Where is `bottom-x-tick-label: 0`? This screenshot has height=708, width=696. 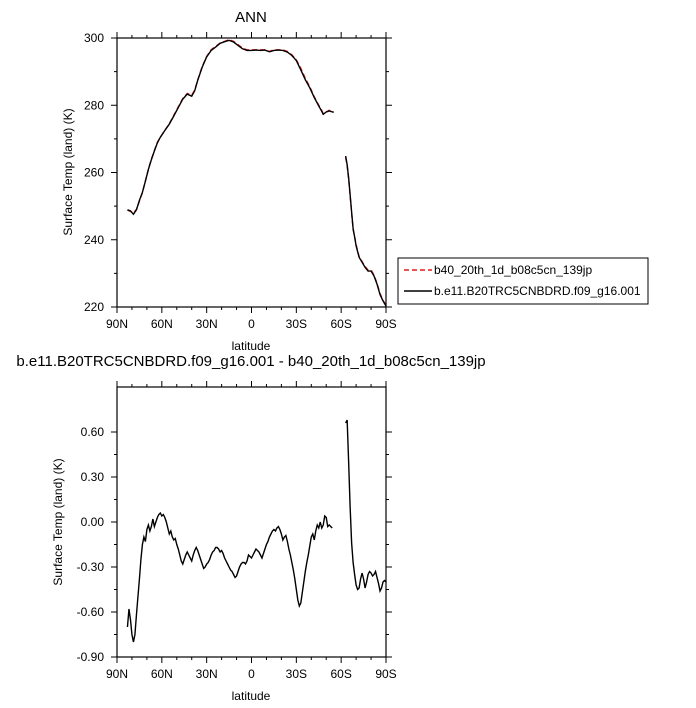 bottom-x-tick-label: 0 is located at coordinates (251, 674).